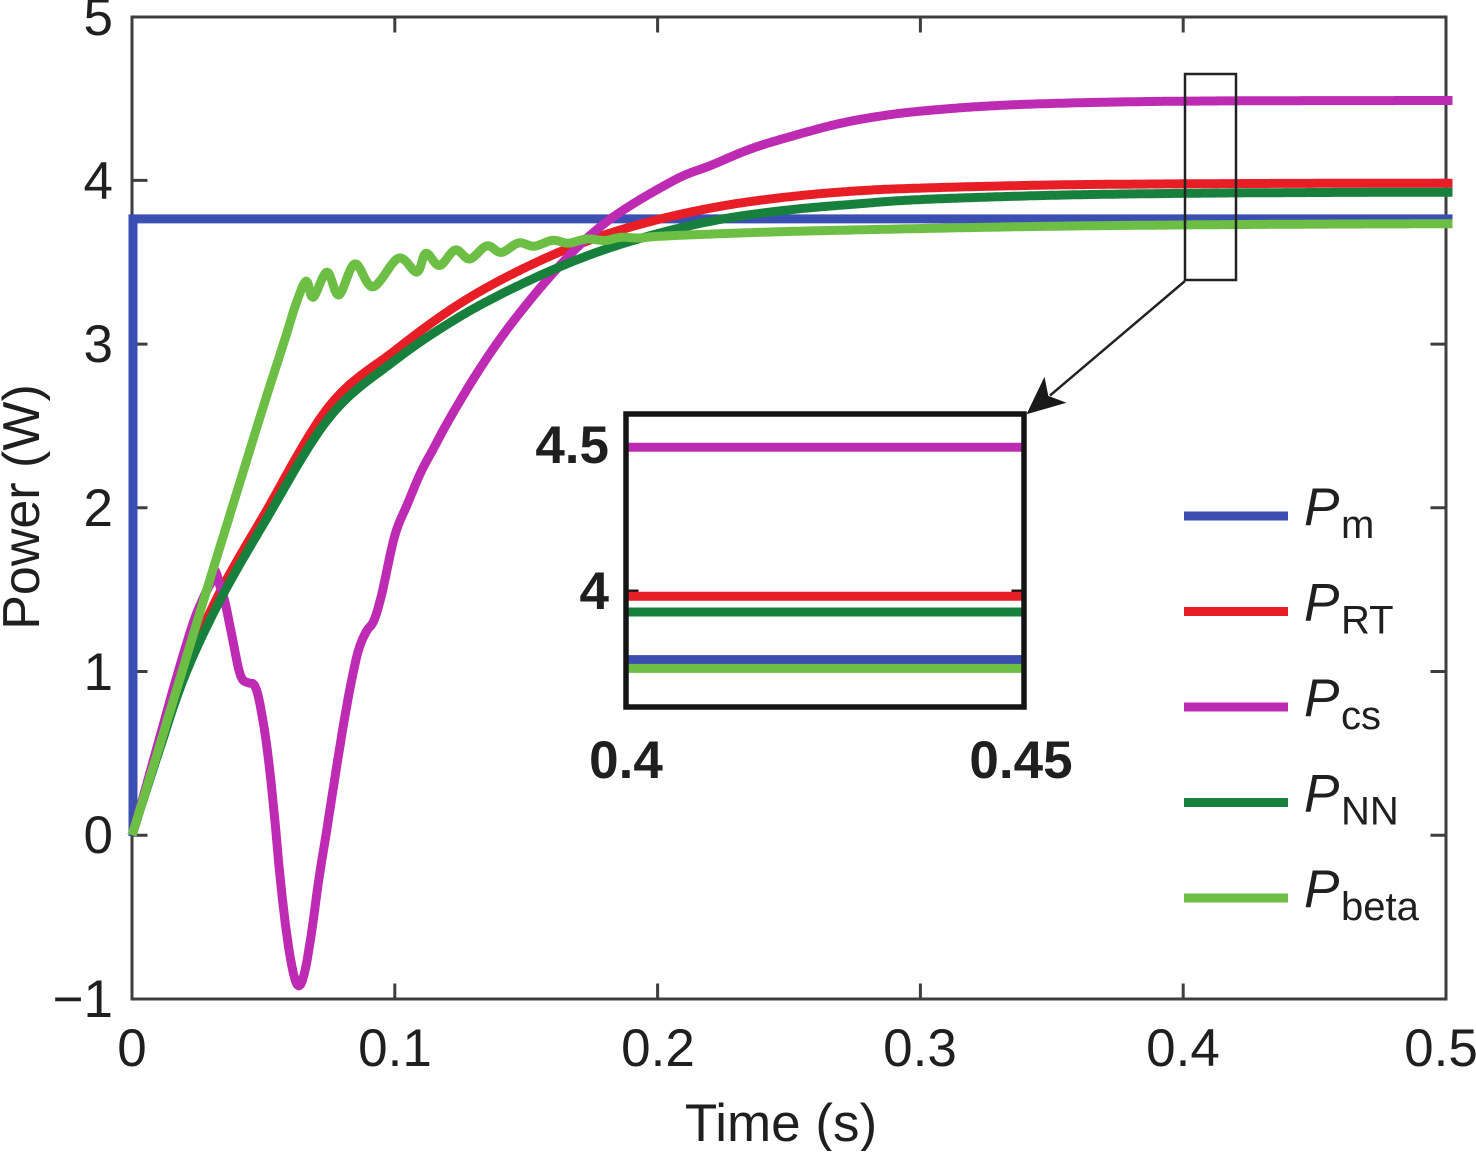 The height and width of the screenshot is (1156, 1476). Describe the element at coordinates (781, 1122) in the screenshot. I see `svg-text: Time (s)` at that location.